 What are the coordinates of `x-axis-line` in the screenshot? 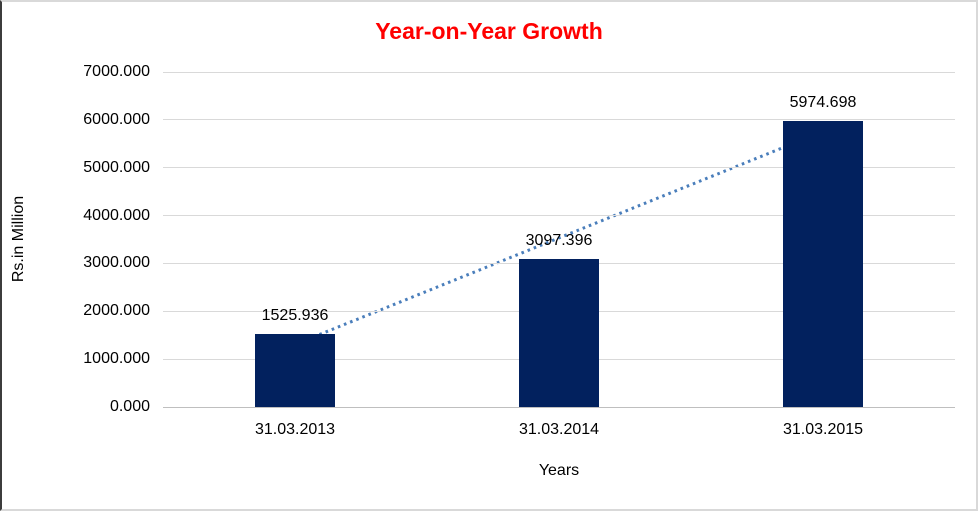 It's located at (559, 407).